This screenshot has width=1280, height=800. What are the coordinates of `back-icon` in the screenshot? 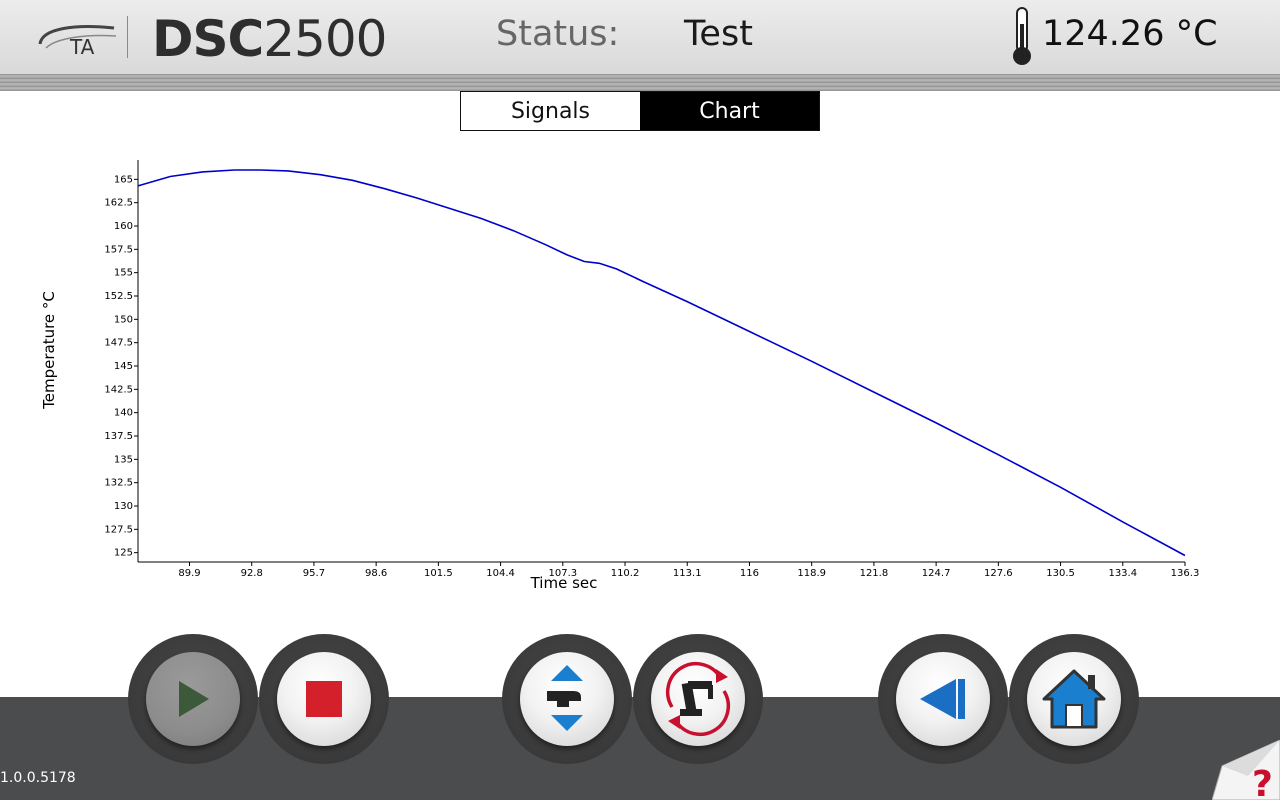 It's located at (942, 699).